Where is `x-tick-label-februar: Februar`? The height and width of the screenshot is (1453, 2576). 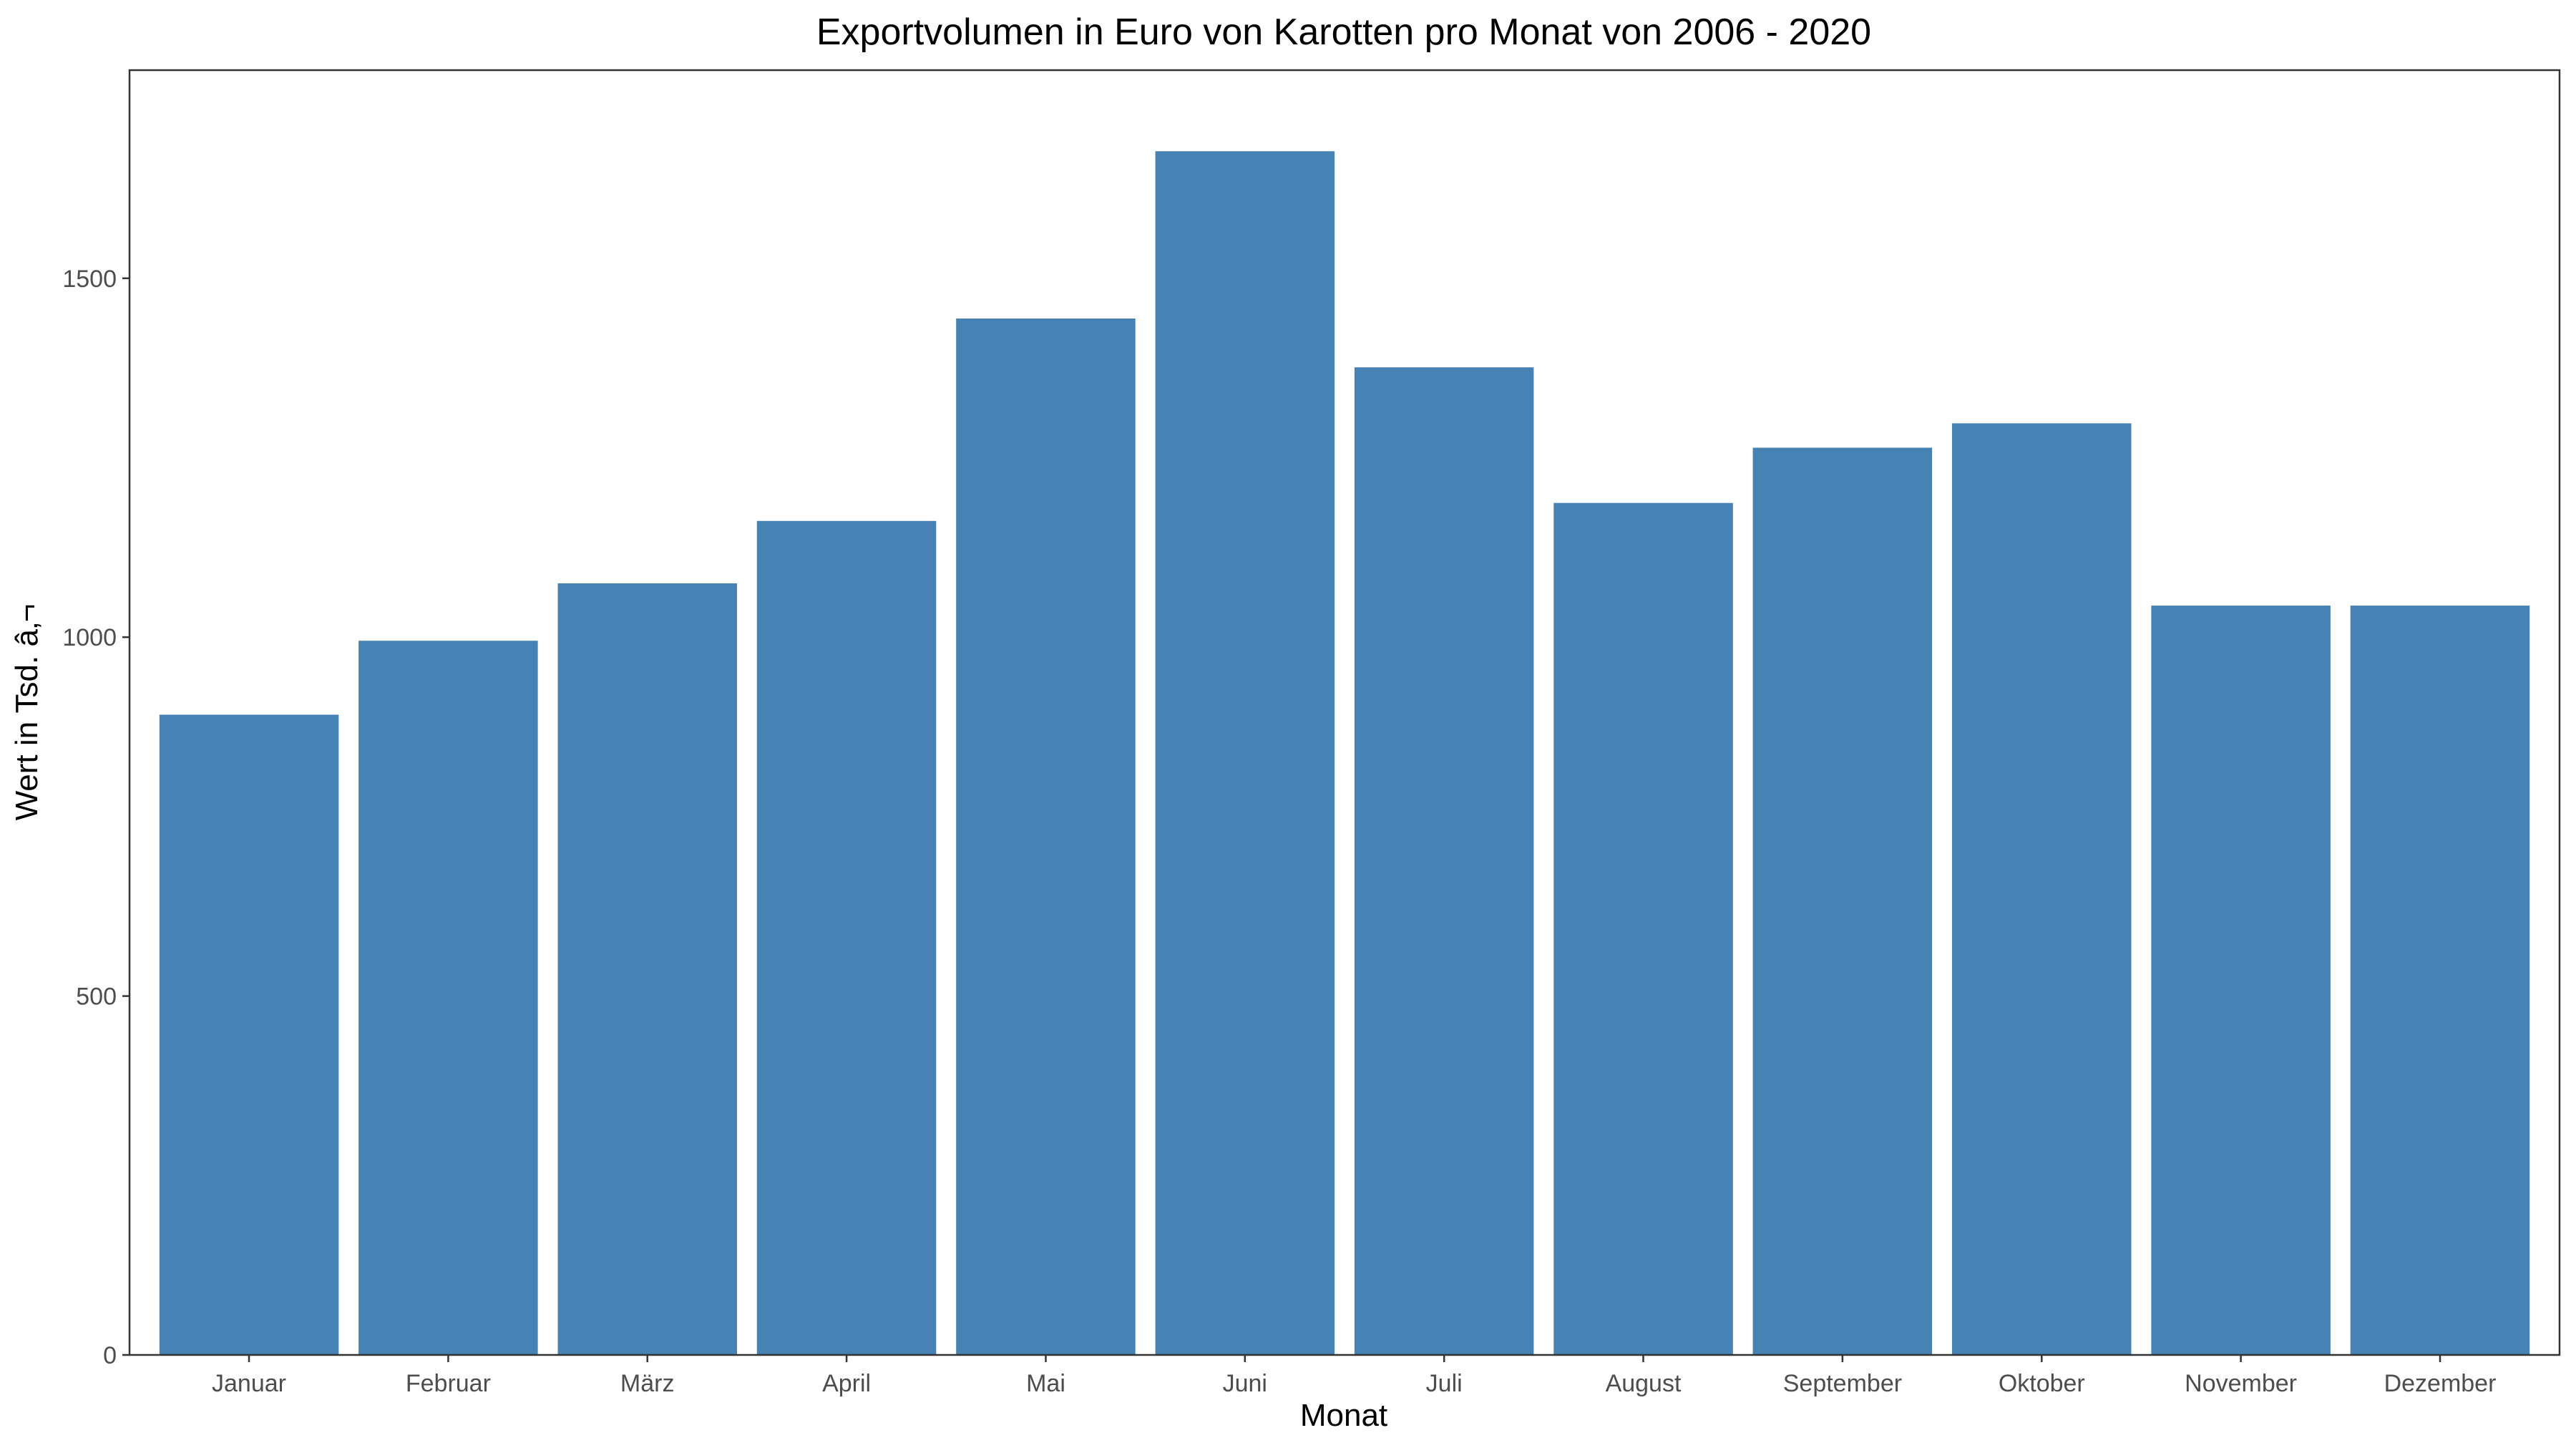 x-tick-label-februar: Februar is located at coordinates (448, 1383).